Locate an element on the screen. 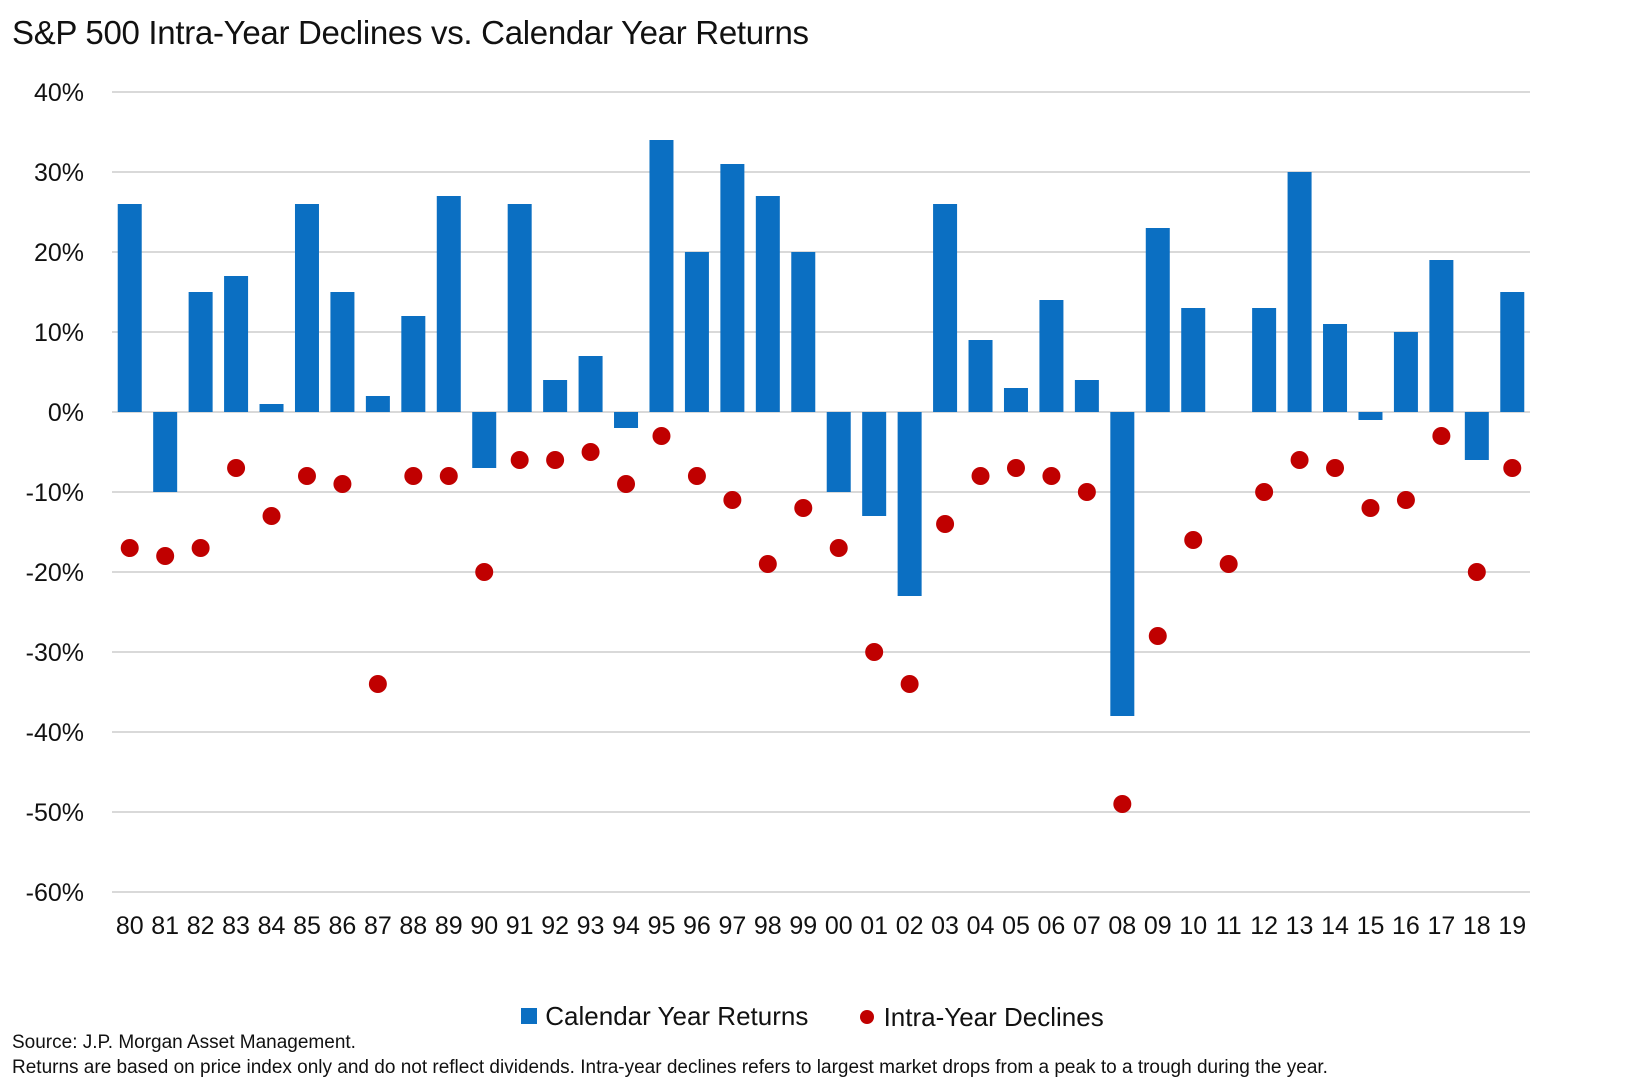  x-tick-label: 18 is located at coordinates (1477, 926).